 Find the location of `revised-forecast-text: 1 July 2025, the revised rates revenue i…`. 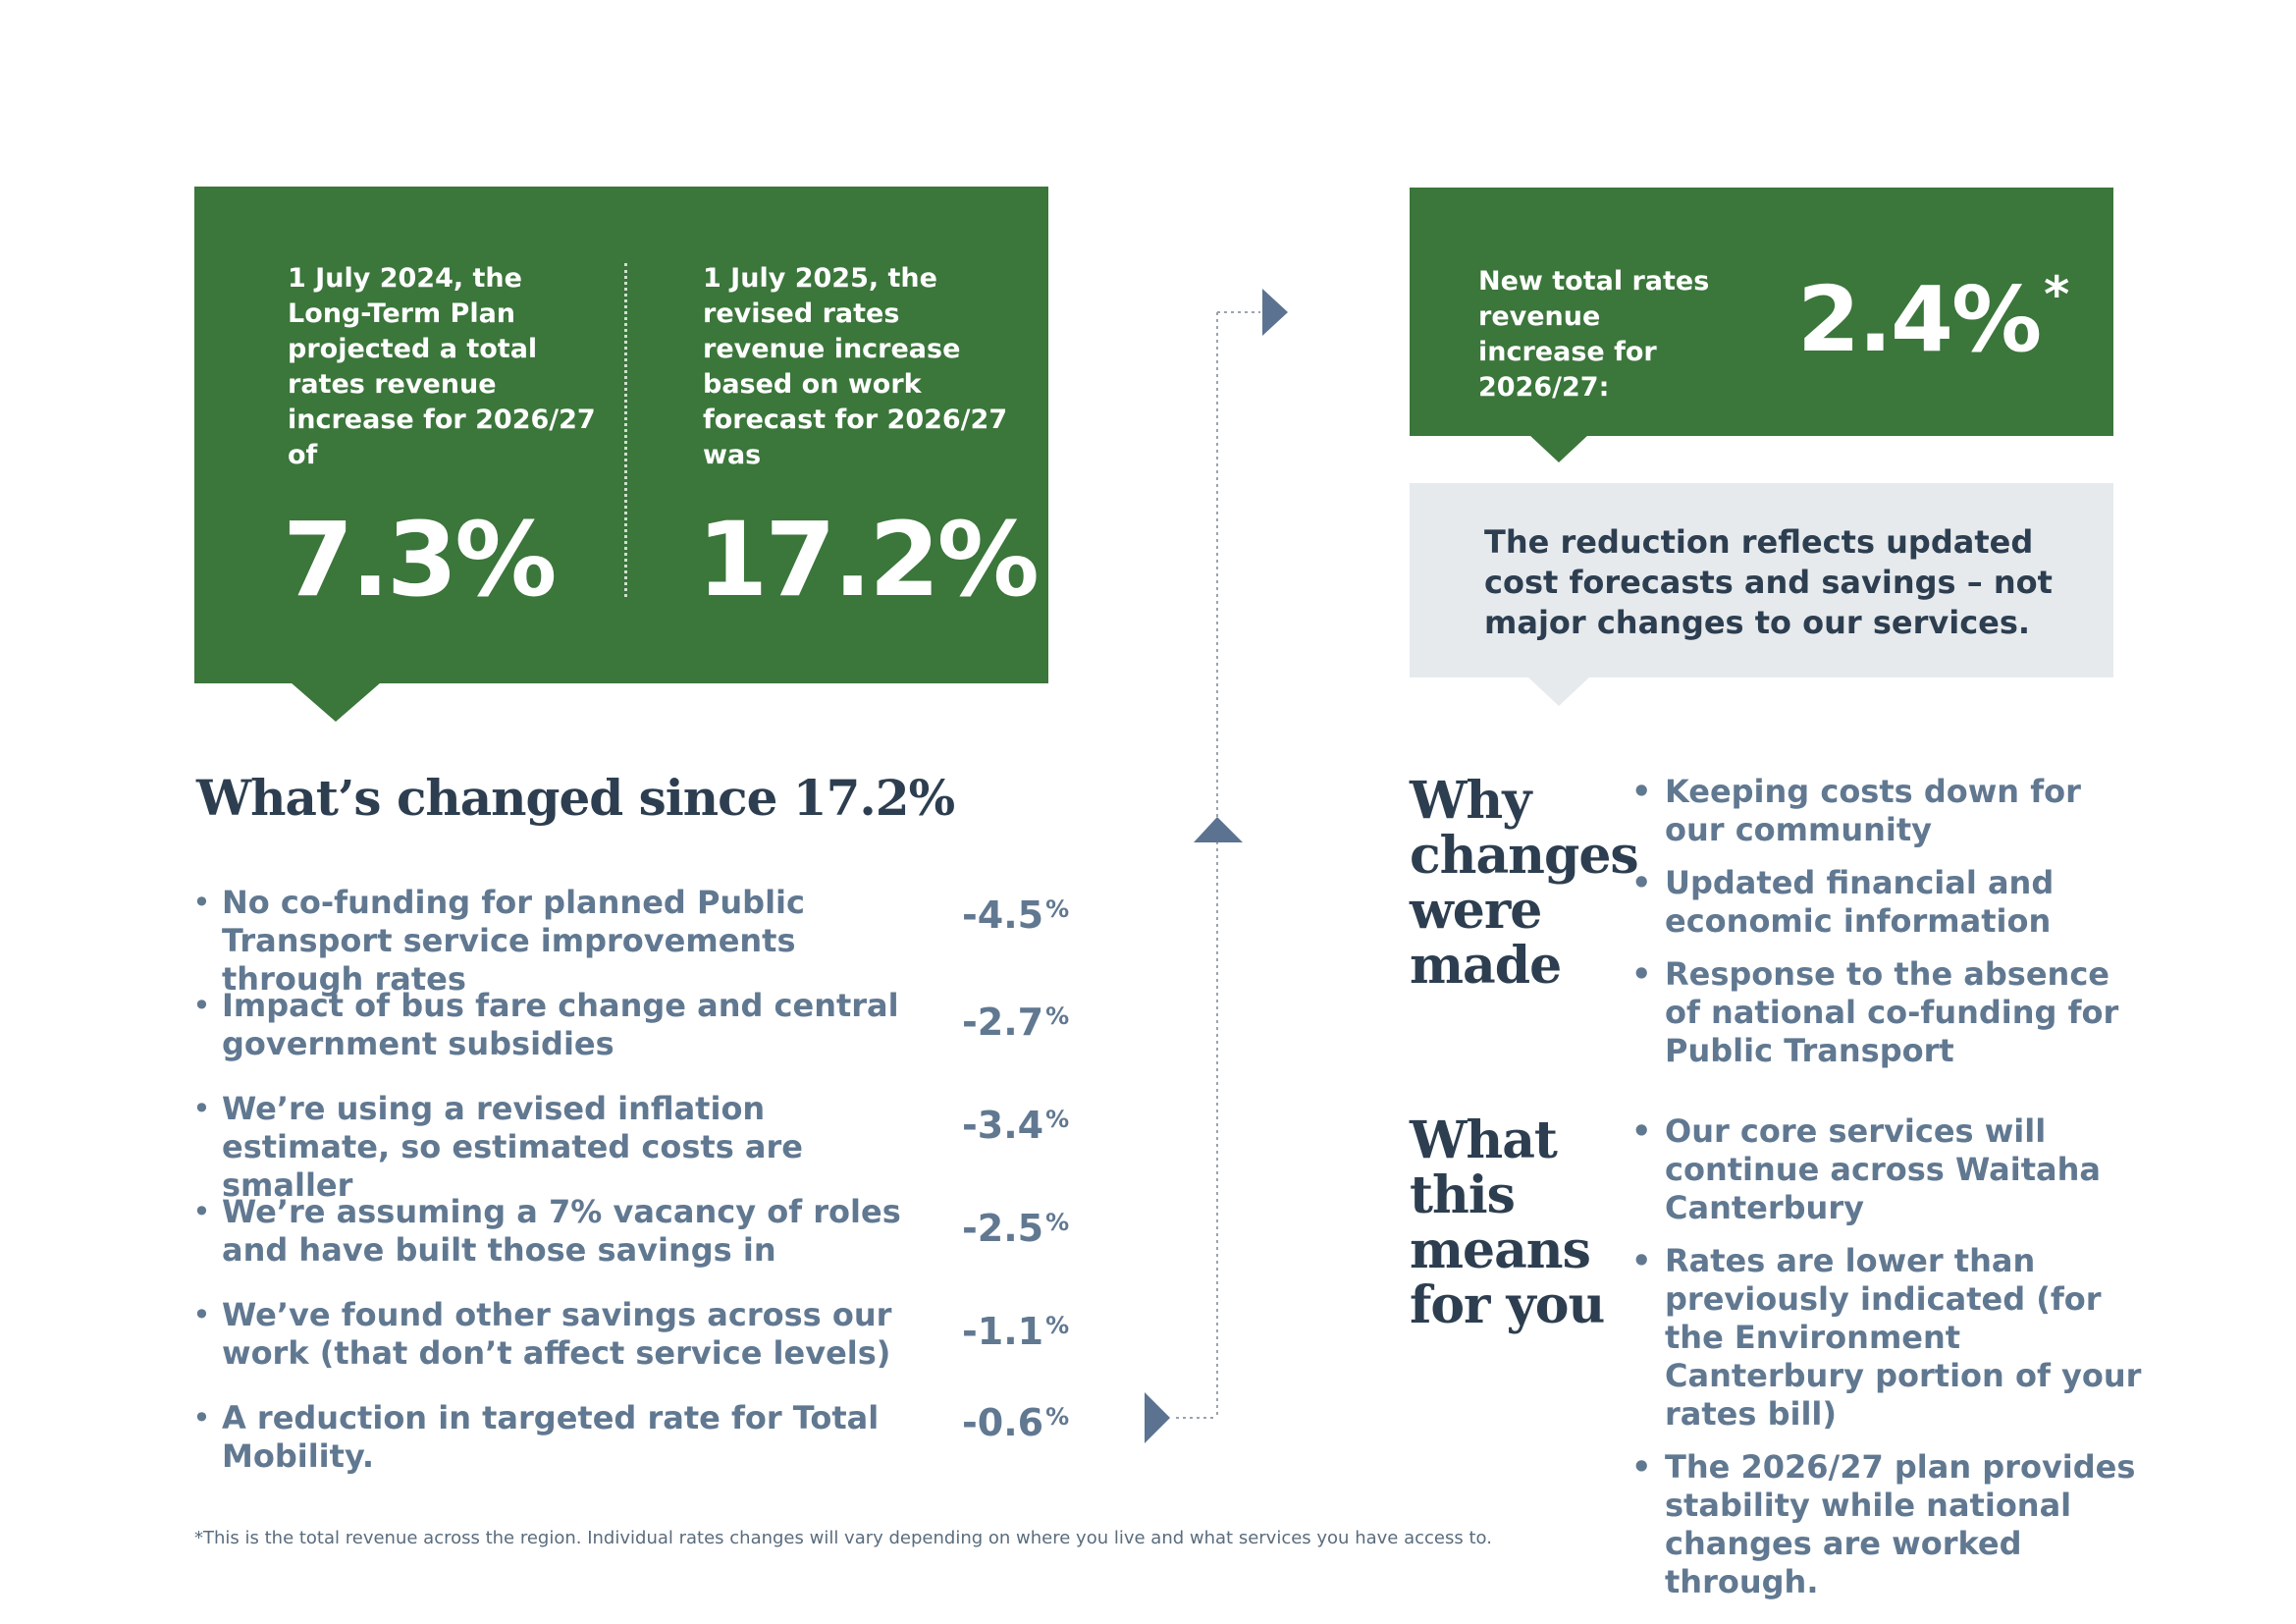

revised-forecast-text: 1 July 2025, the revised rates revenue i… is located at coordinates (856, 366).